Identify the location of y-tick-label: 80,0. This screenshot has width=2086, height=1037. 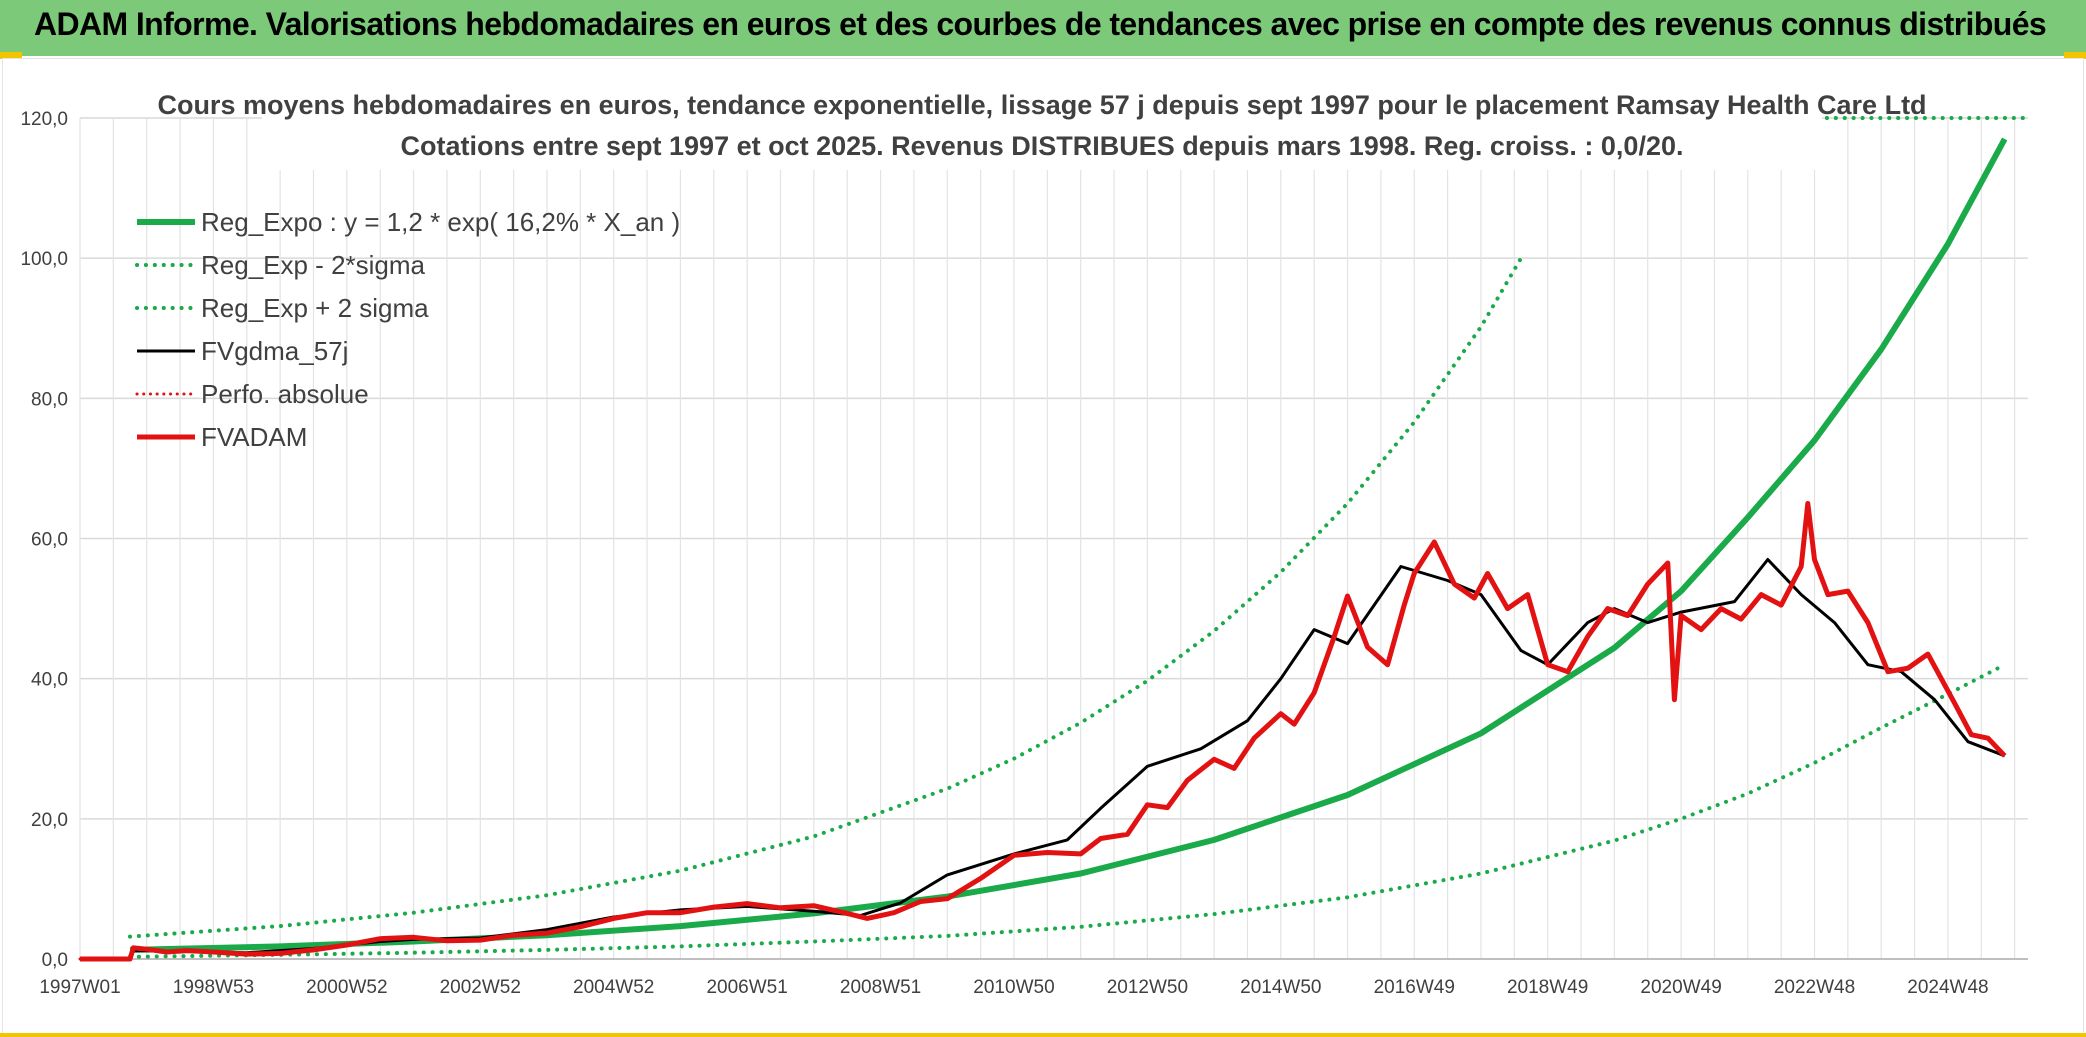
(49, 399).